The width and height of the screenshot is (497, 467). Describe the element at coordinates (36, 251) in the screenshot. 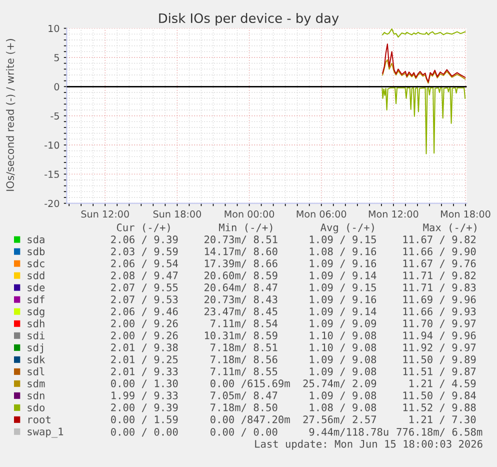

I see `legend-label: sdb` at that location.